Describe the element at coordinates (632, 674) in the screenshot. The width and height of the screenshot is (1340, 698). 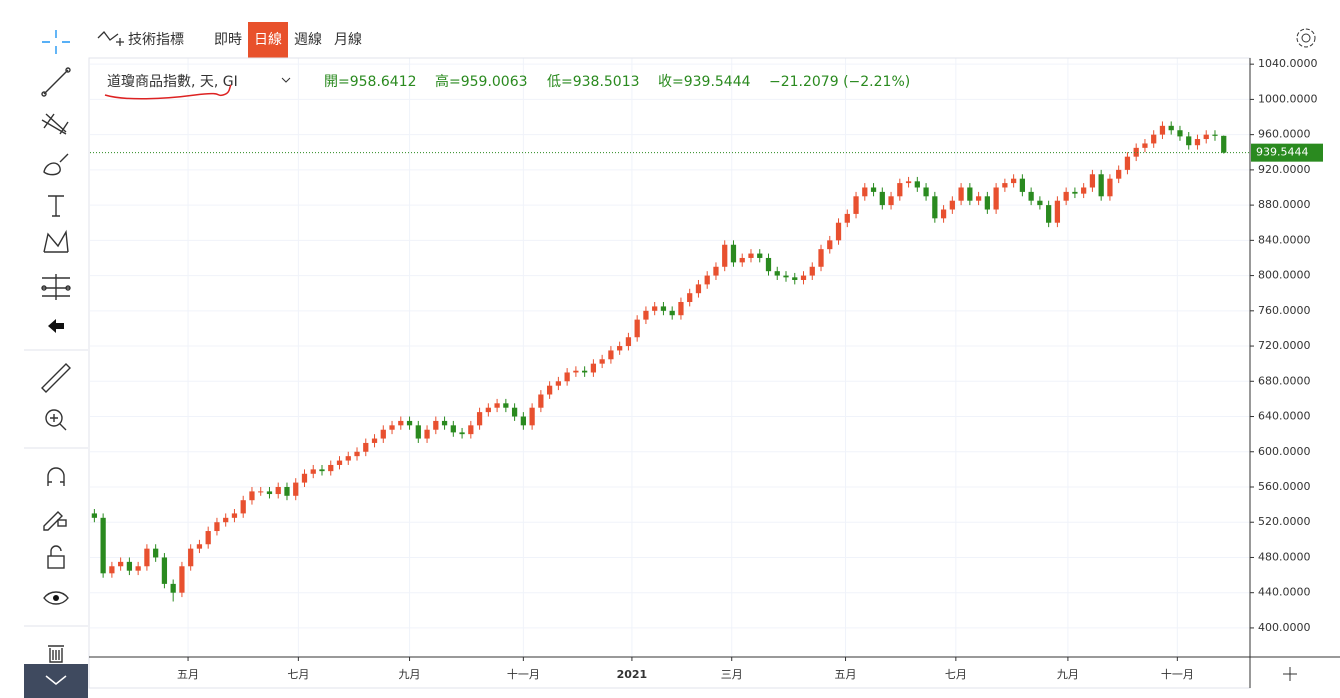
I see `x-tick-label: 2021` at that location.